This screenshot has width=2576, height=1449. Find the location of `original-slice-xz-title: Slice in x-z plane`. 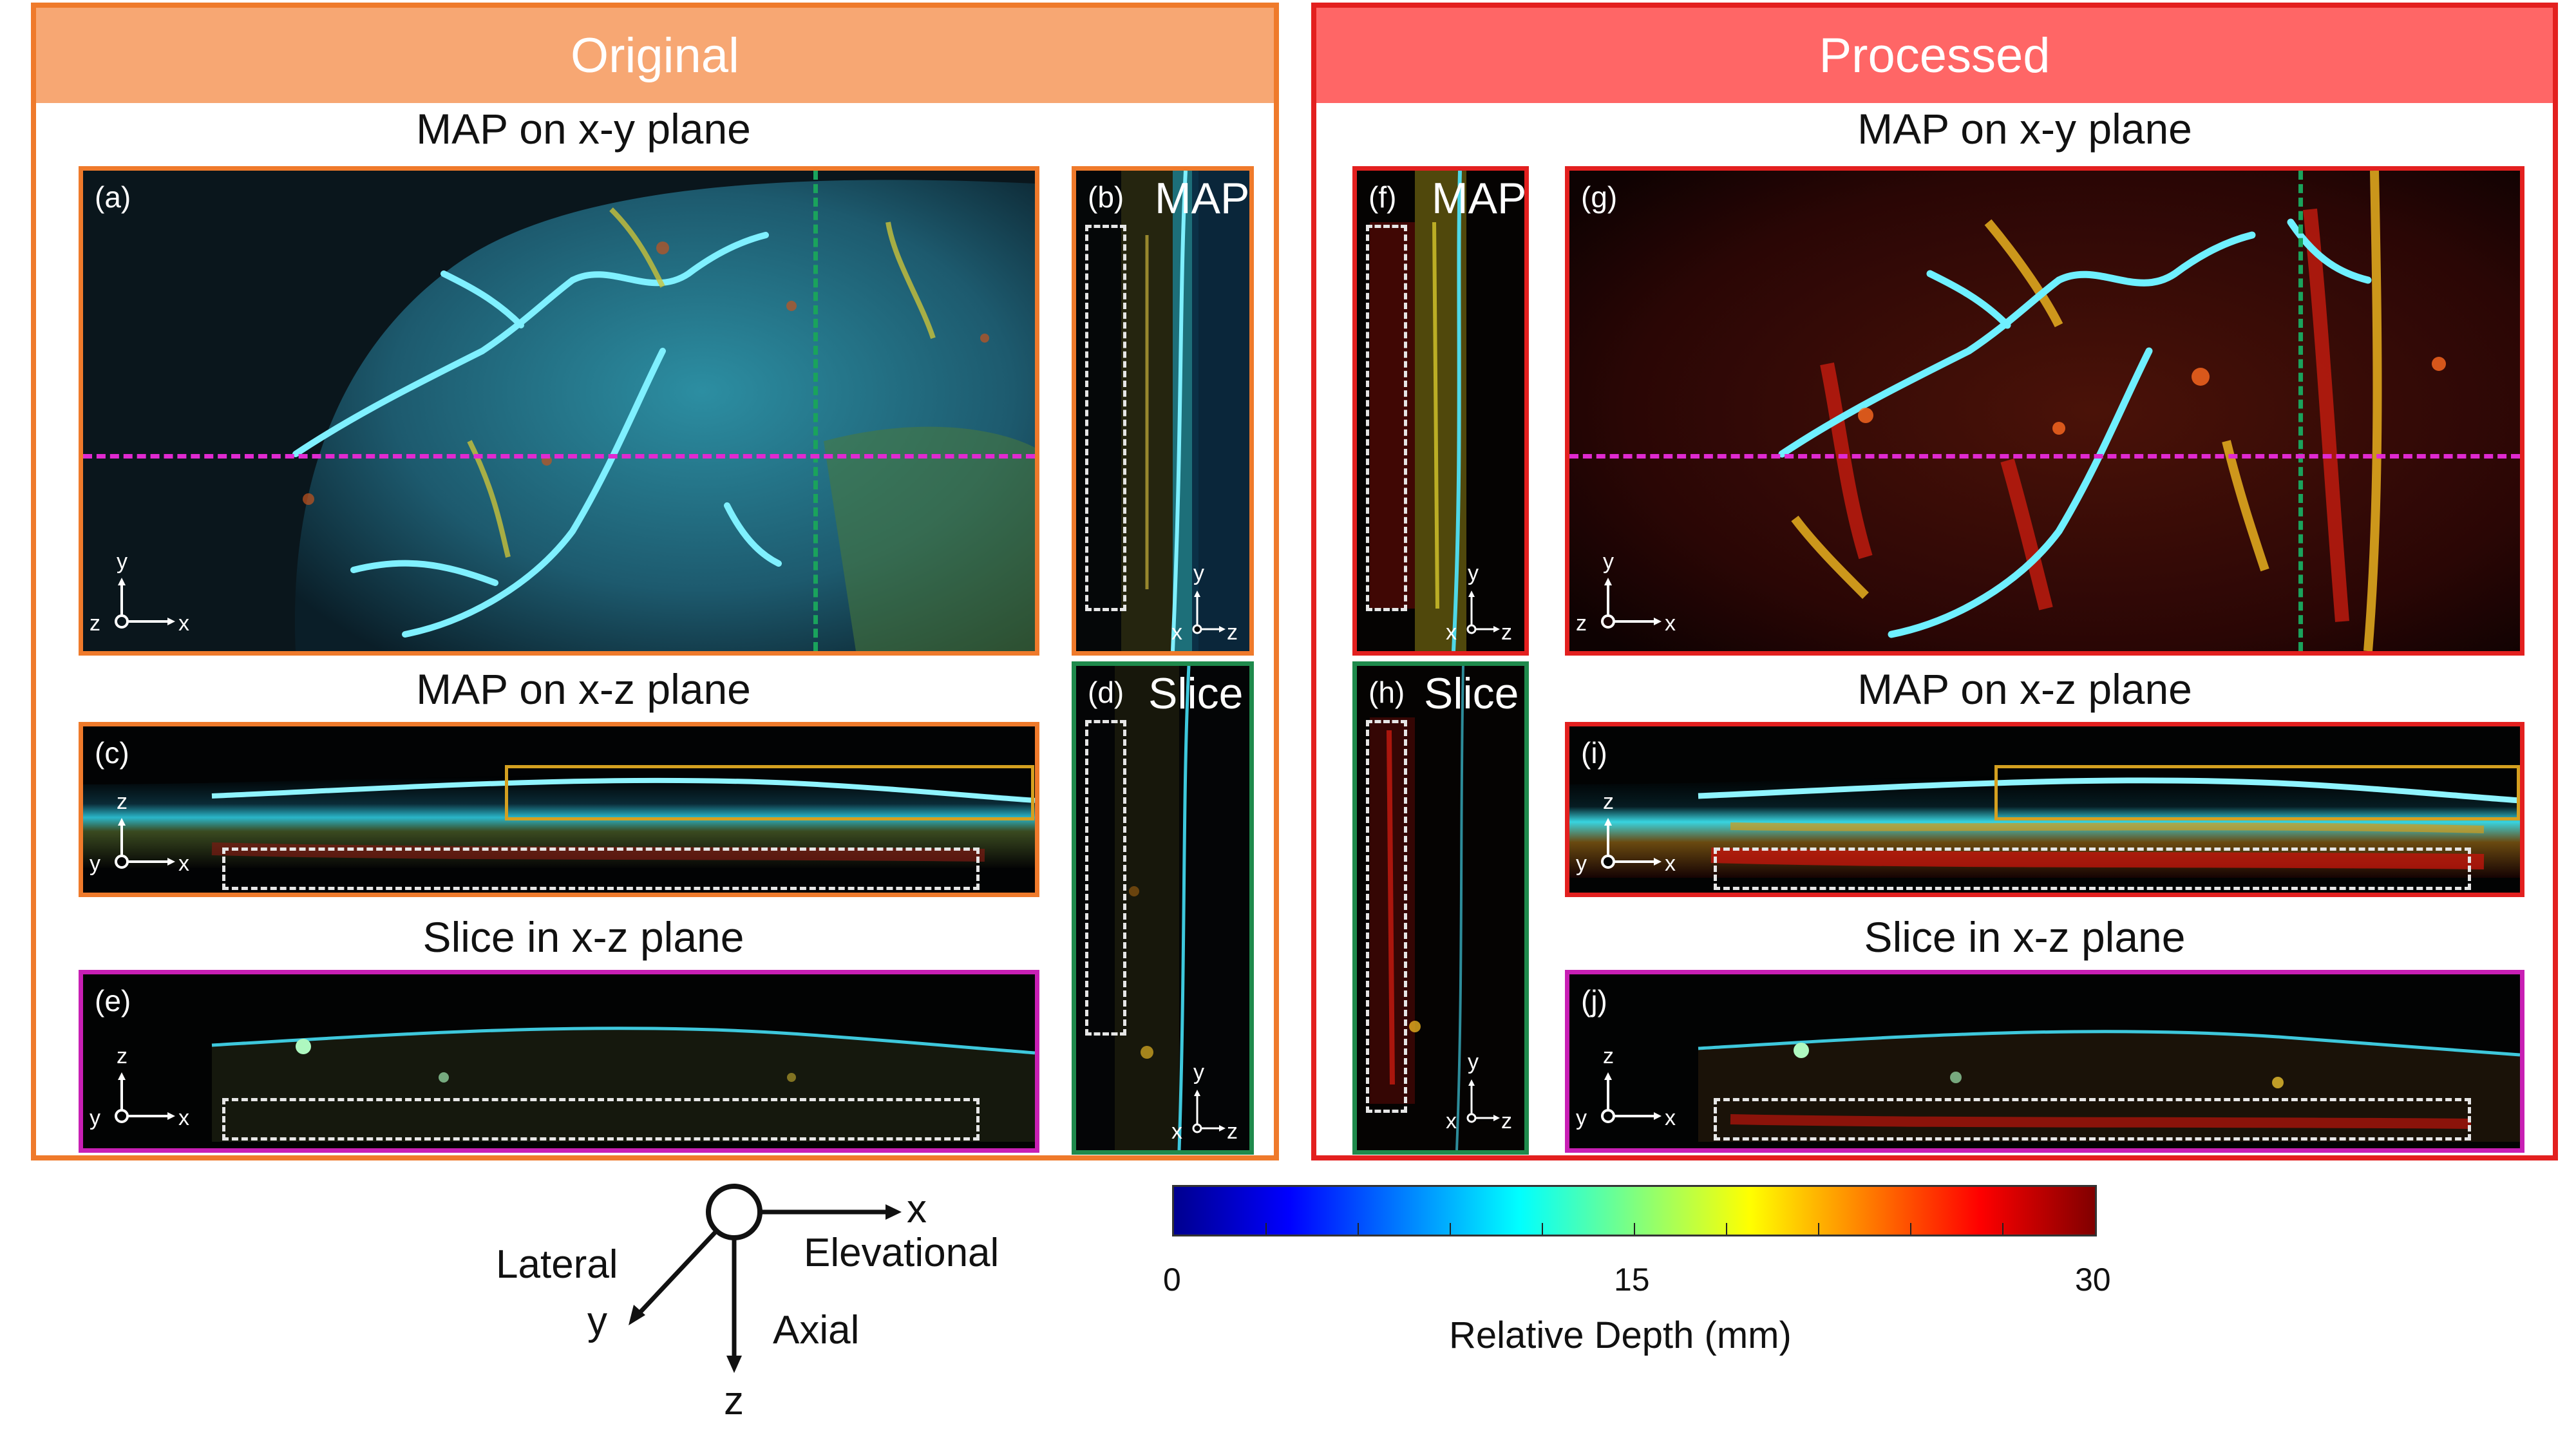

original-slice-xz-title: Slice in x-z plane is located at coordinates (583, 937).